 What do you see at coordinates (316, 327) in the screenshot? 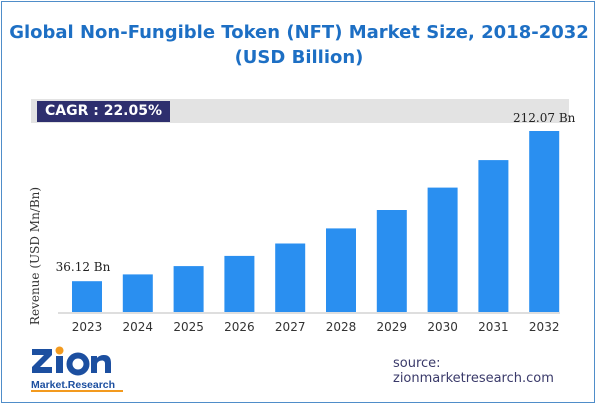
I see `x-tick-labels: 2023 2024 2025 2026 2027 2028 2029 2030 2031 2032` at bounding box center [316, 327].